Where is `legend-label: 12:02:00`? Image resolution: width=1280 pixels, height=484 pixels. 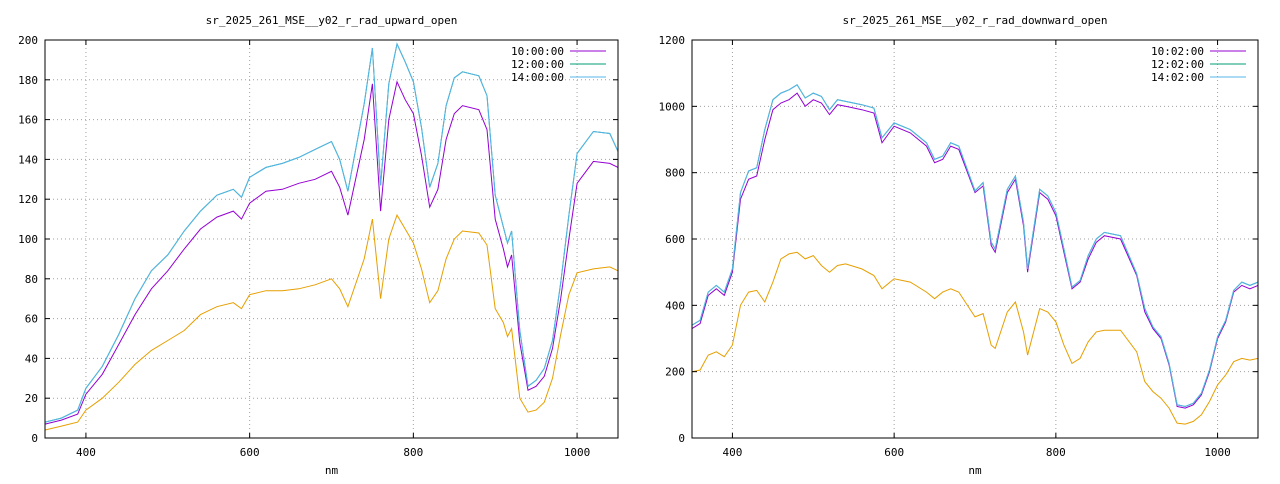
legend-label: 12:02:00 is located at coordinates (1177, 64).